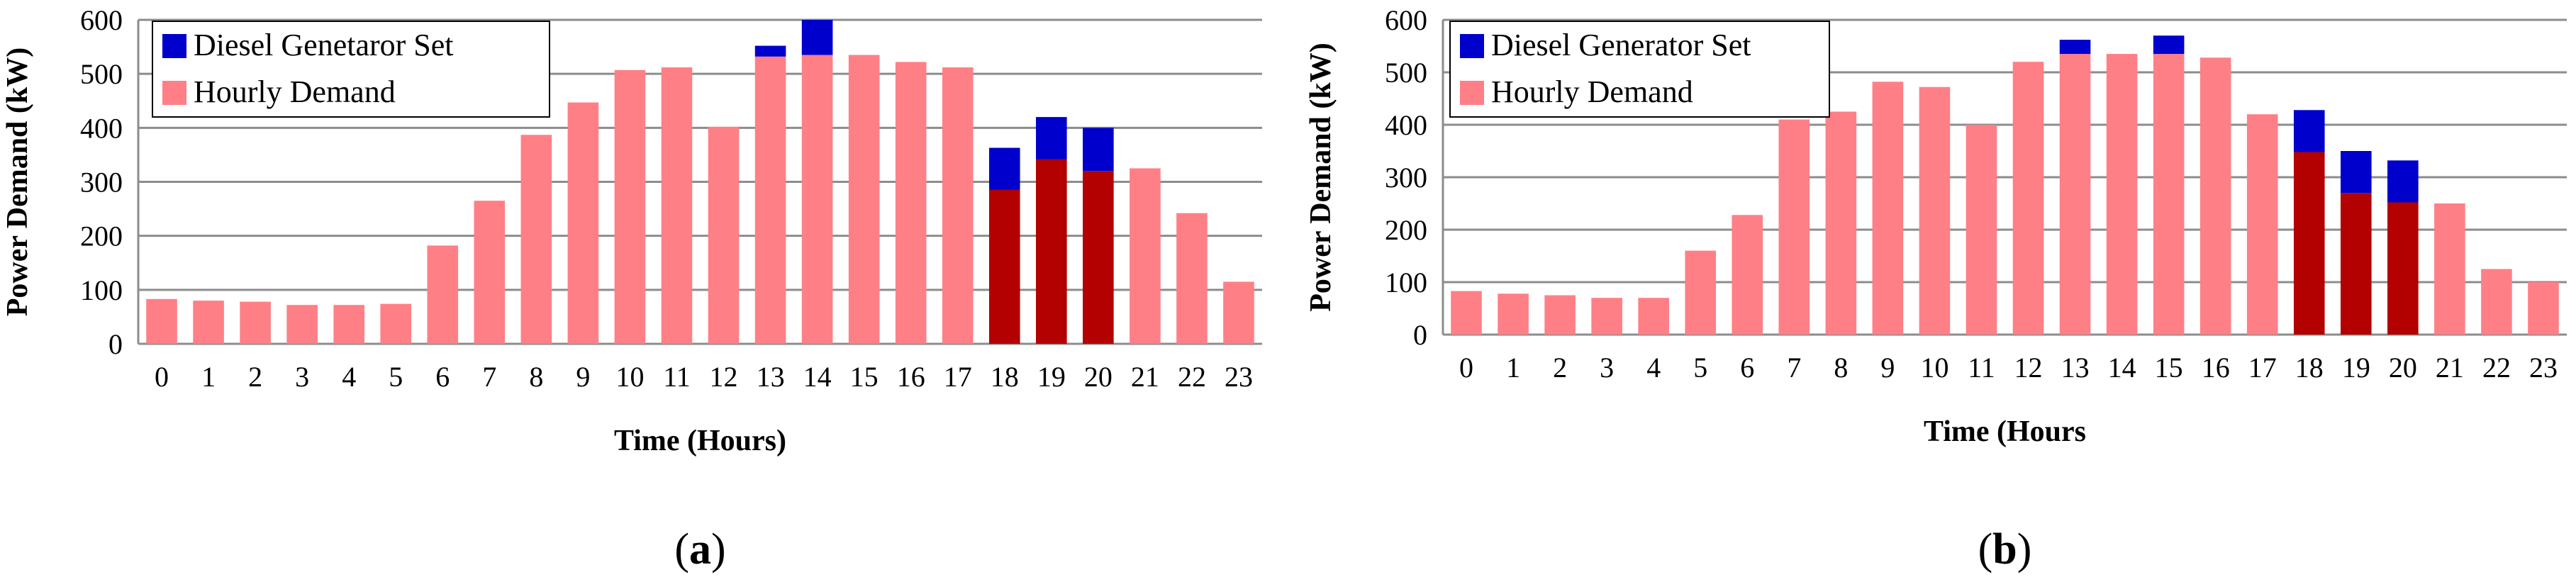  I want to click on legend-label: Diesel Genetaror Set, so click(324, 45).